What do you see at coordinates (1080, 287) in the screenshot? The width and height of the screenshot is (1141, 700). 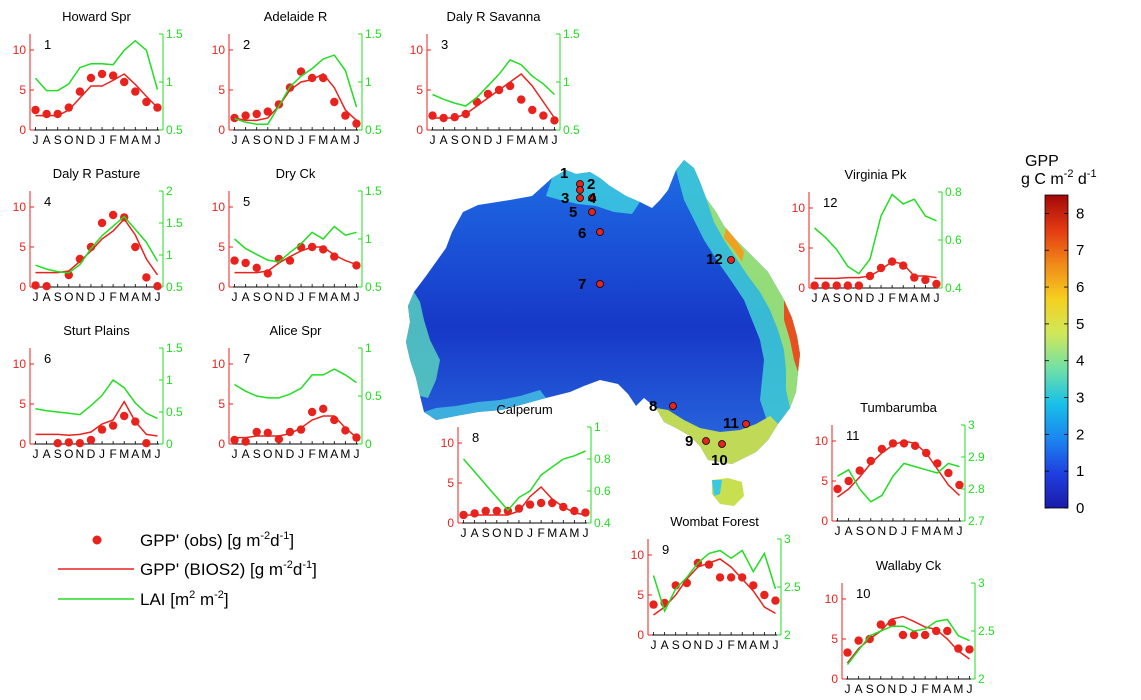 I see `colorbar-tick-label: 6` at bounding box center [1080, 287].